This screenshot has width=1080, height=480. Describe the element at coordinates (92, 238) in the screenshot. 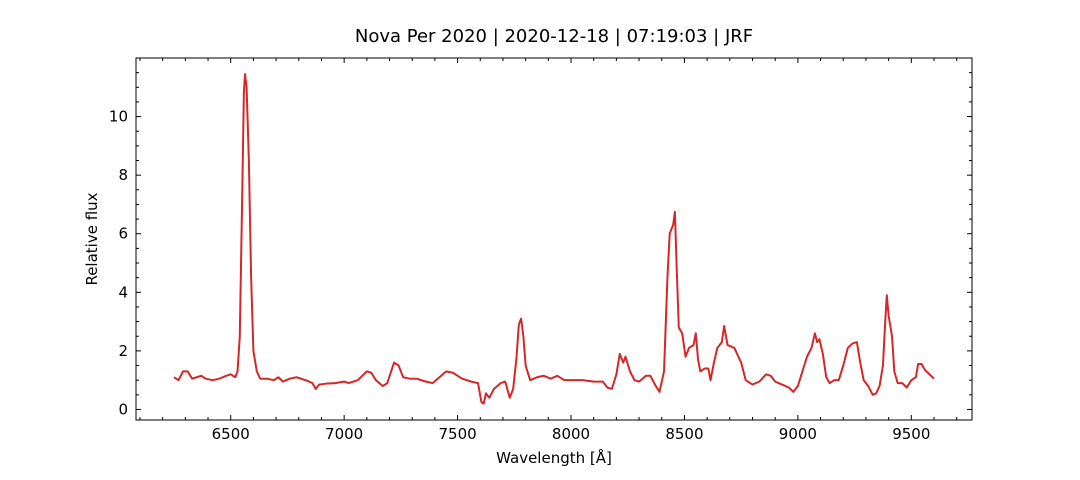

I see `y-axis-label: Relative flux` at that location.